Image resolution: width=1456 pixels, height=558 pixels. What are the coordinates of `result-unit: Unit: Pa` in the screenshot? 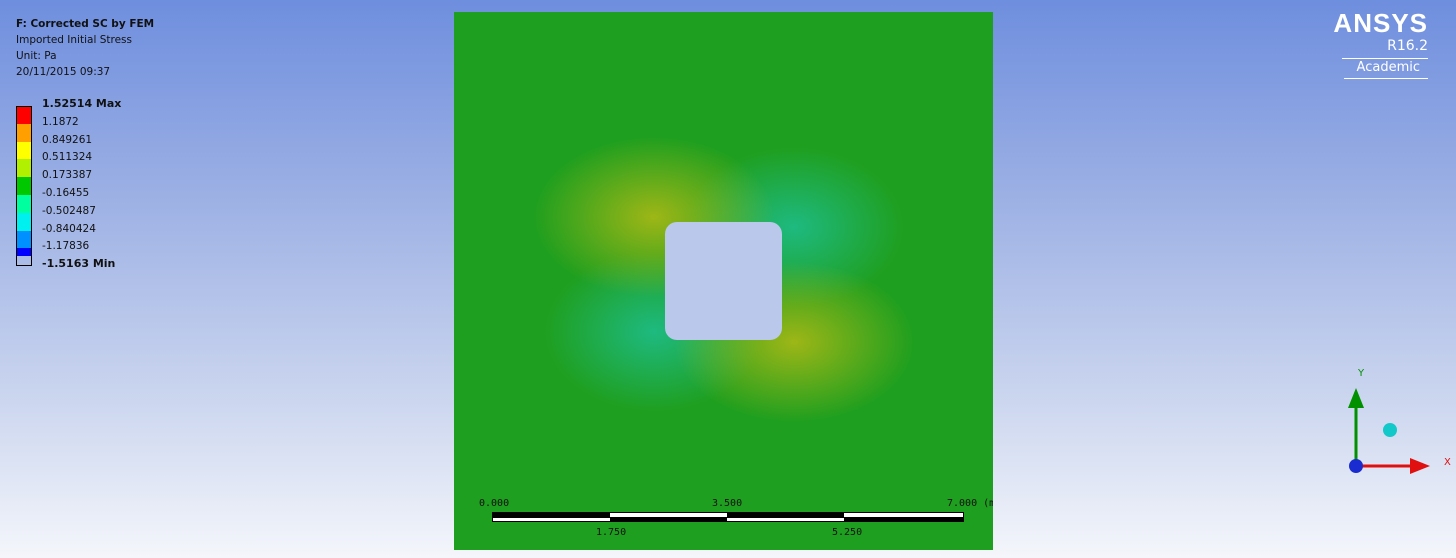 It's located at (36, 56).